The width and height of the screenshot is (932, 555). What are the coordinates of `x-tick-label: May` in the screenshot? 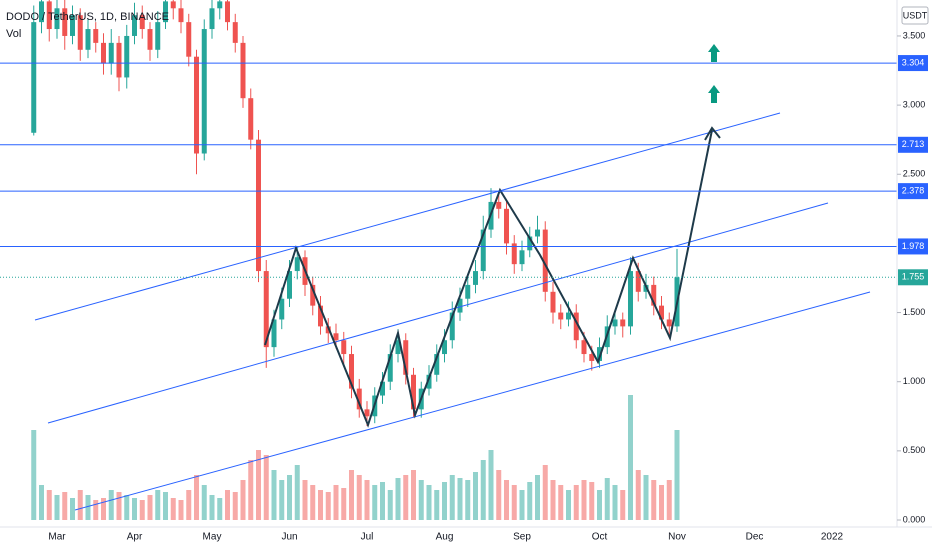 It's located at (212, 537).